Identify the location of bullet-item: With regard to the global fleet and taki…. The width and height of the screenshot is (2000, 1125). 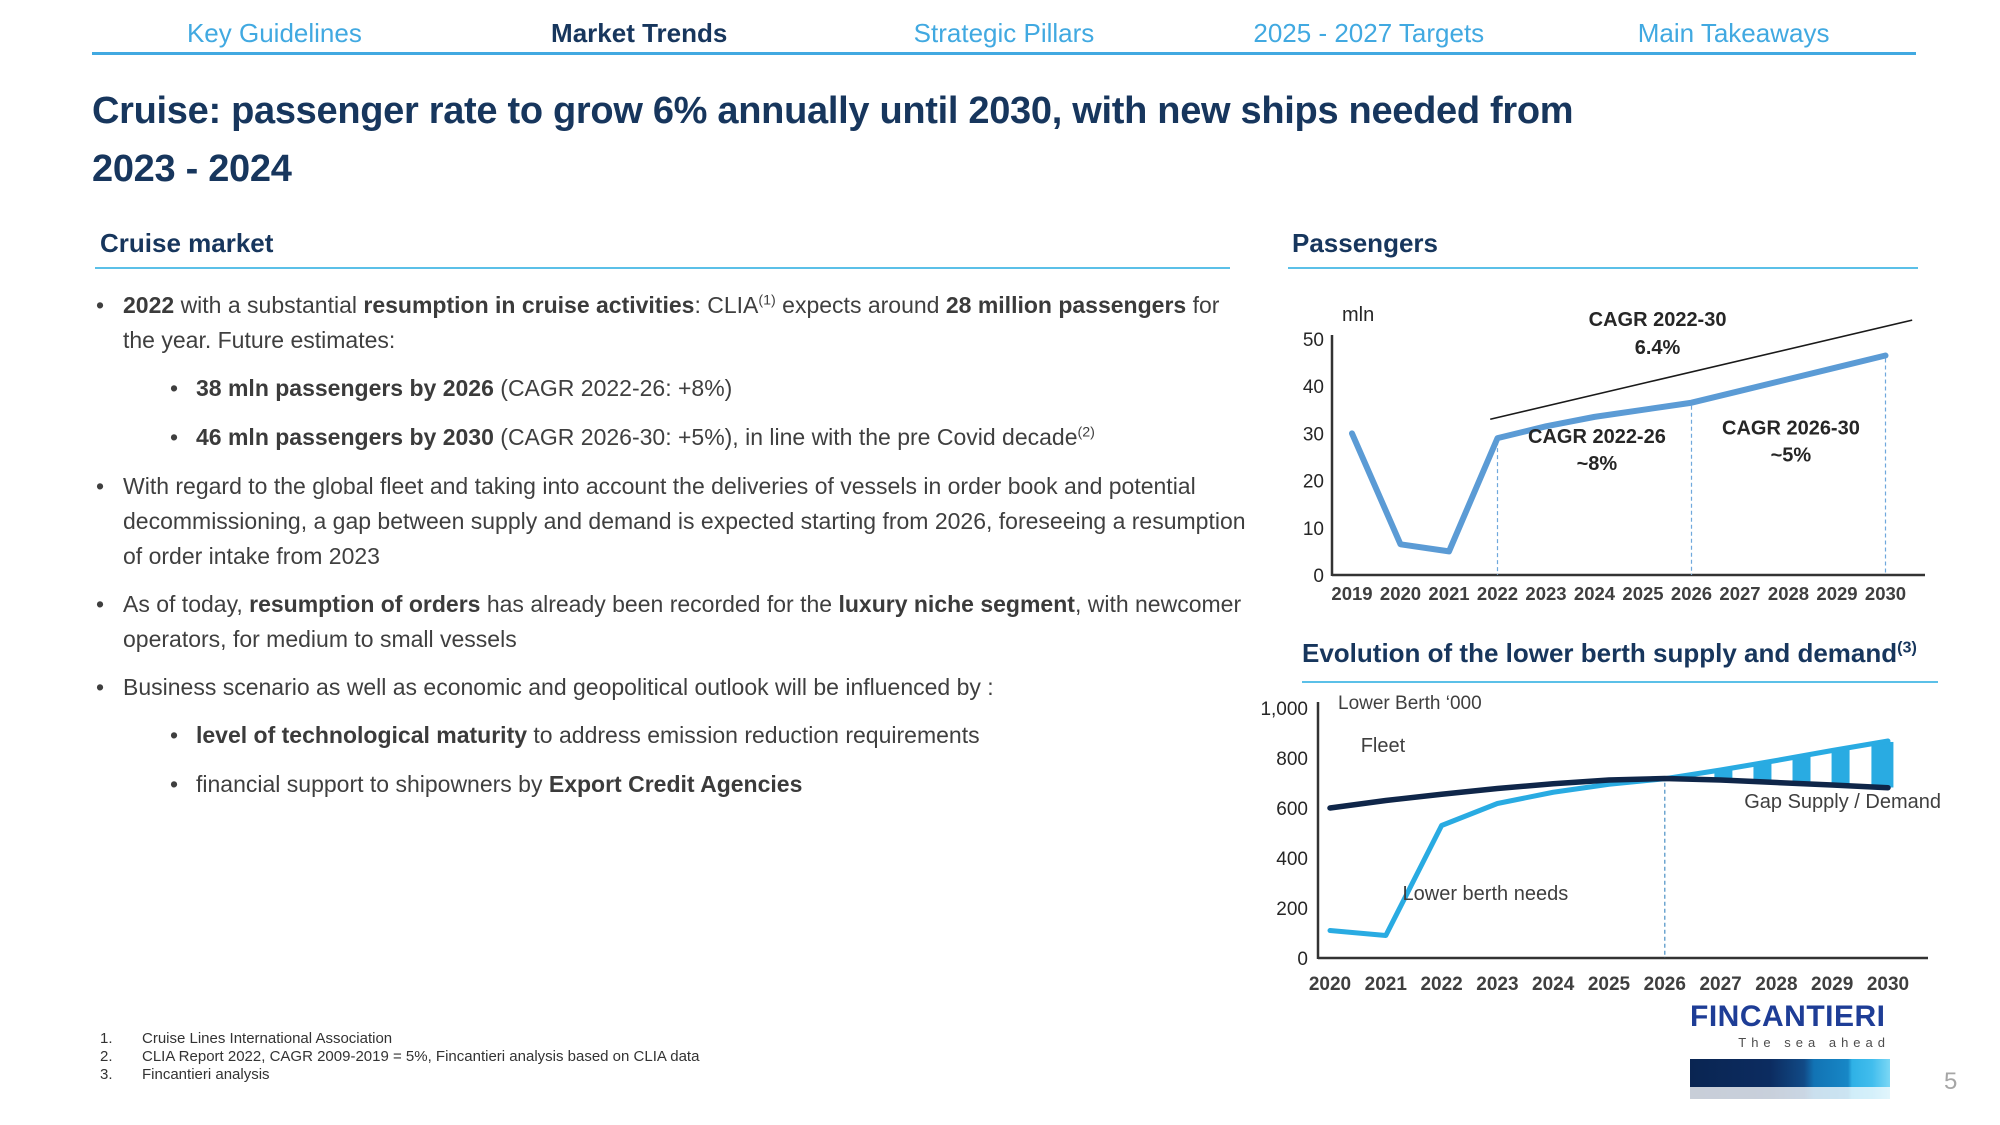
(669, 521).